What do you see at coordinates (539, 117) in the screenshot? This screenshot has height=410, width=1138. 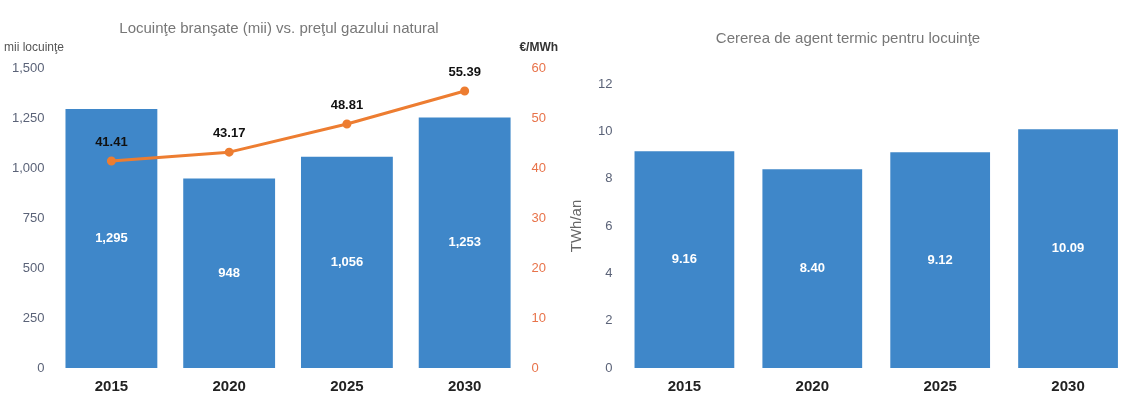 I see `y2-tick-label: 50` at bounding box center [539, 117].